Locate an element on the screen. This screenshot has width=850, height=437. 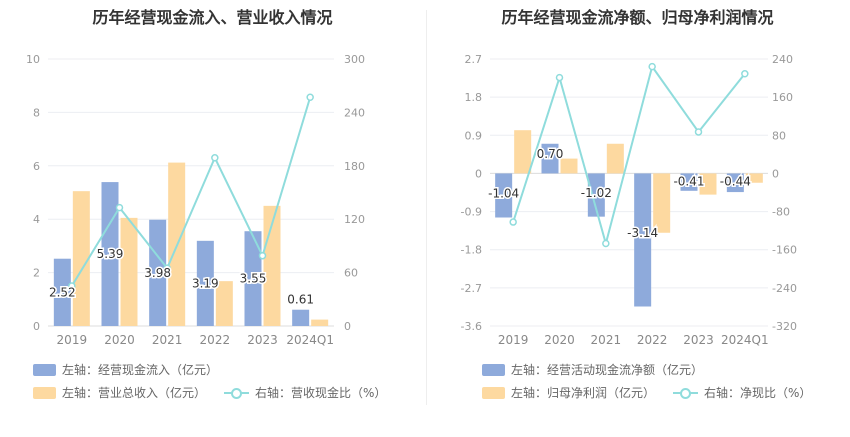
left-axis-tick-label: 8 is located at coordinates (36, 112).